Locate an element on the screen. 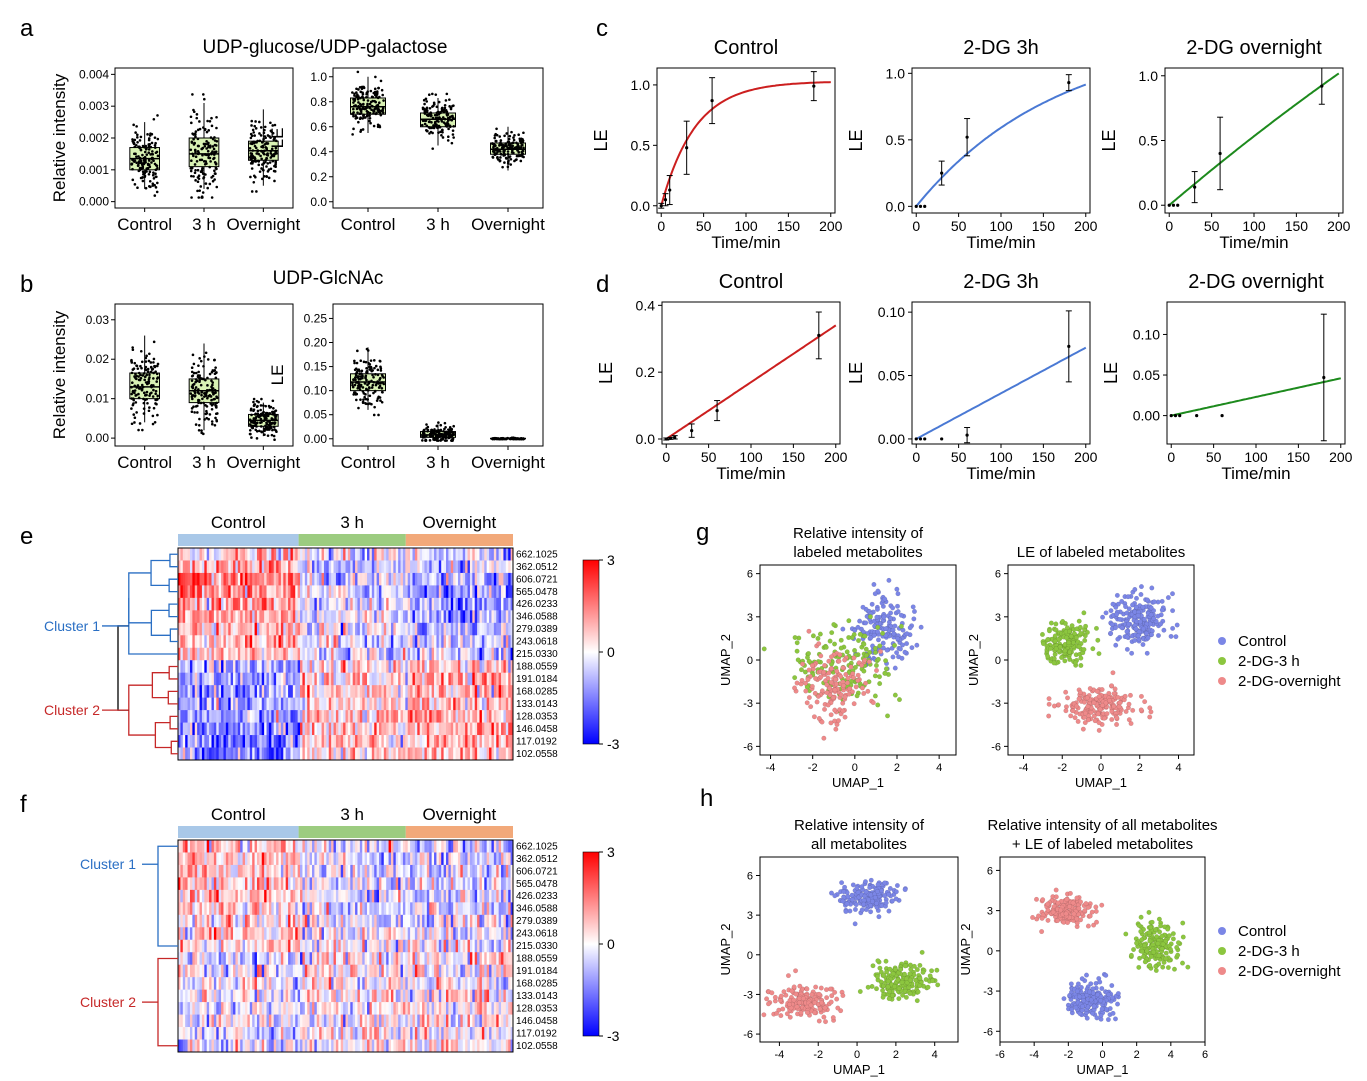  panel-letter-b: b is located at coordinates (26, 284).